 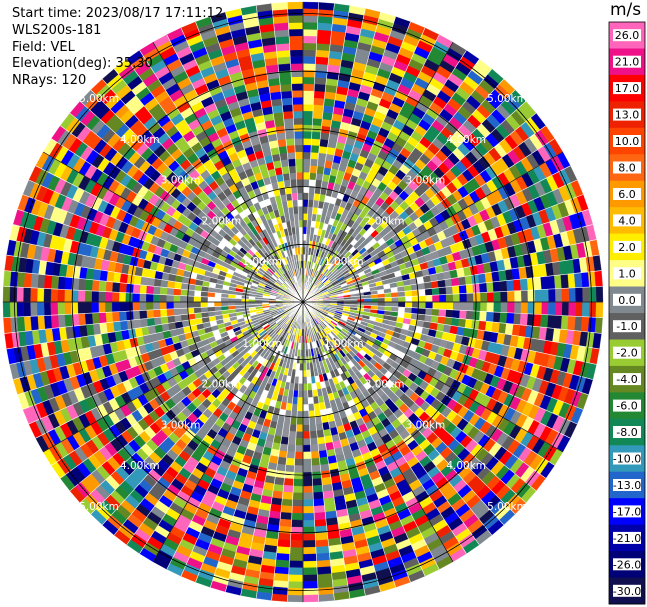 What do you see at coordinates (627, 194) in the screenshot?
I see `colorbar-tick-label: 6.0` at bounding box center [627, 194].